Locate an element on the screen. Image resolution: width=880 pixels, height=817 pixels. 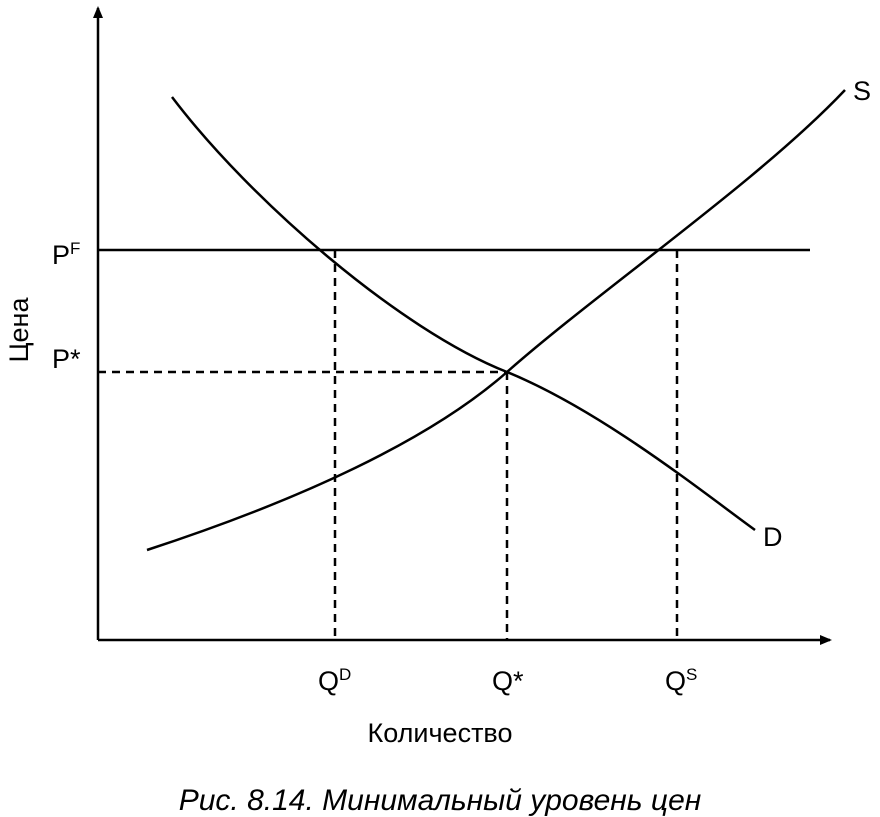
x-axis-label: Количество is located at coordinates (440, 733).